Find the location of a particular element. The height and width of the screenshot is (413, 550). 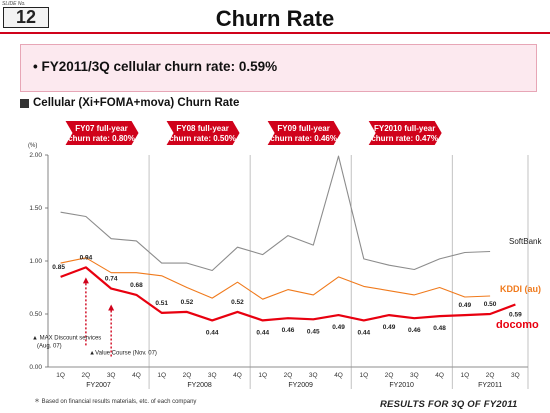

docomo-line is located at coordinates (288, 294).